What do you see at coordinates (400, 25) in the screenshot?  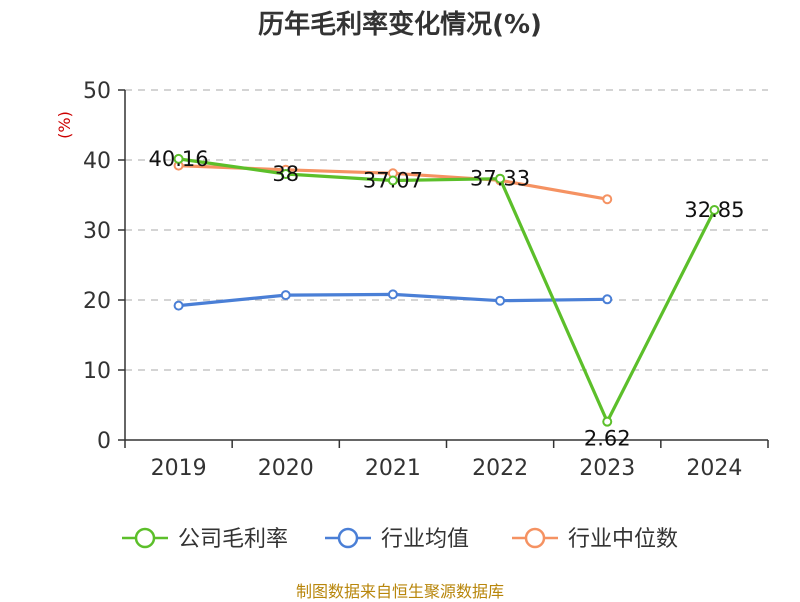 I see `chart-title: 历年毛利率变化情况(%)` at bounding box center [400, 25].